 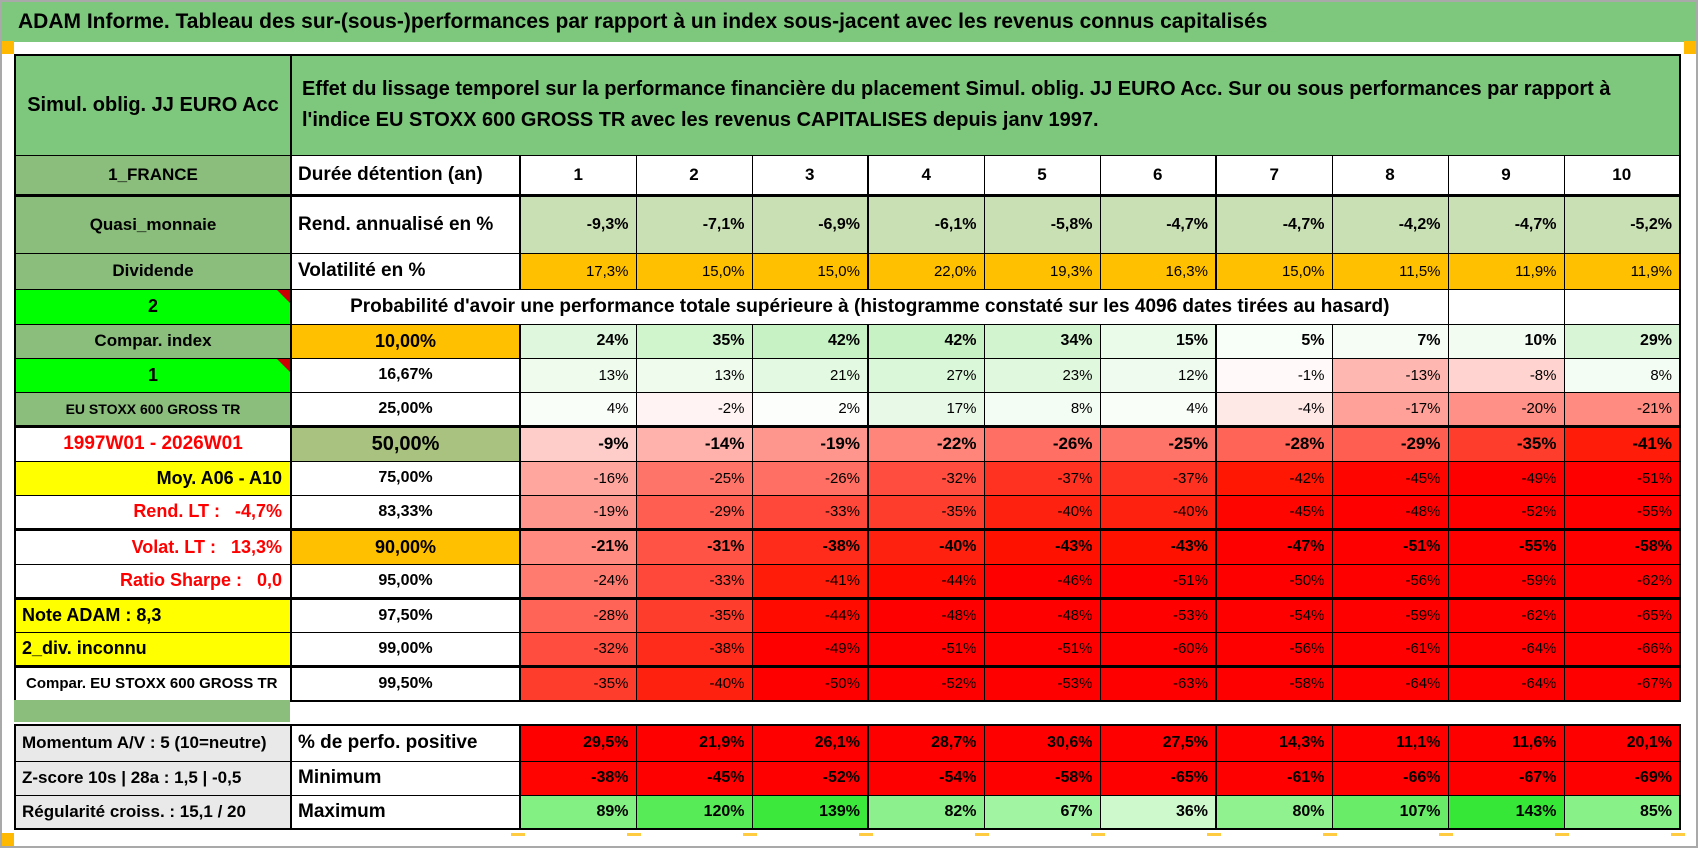 What do you see at coordinates (1622, 271) in the screenshot?
I see `value-cell: 11,9%` at bounding box center [1622, 271].